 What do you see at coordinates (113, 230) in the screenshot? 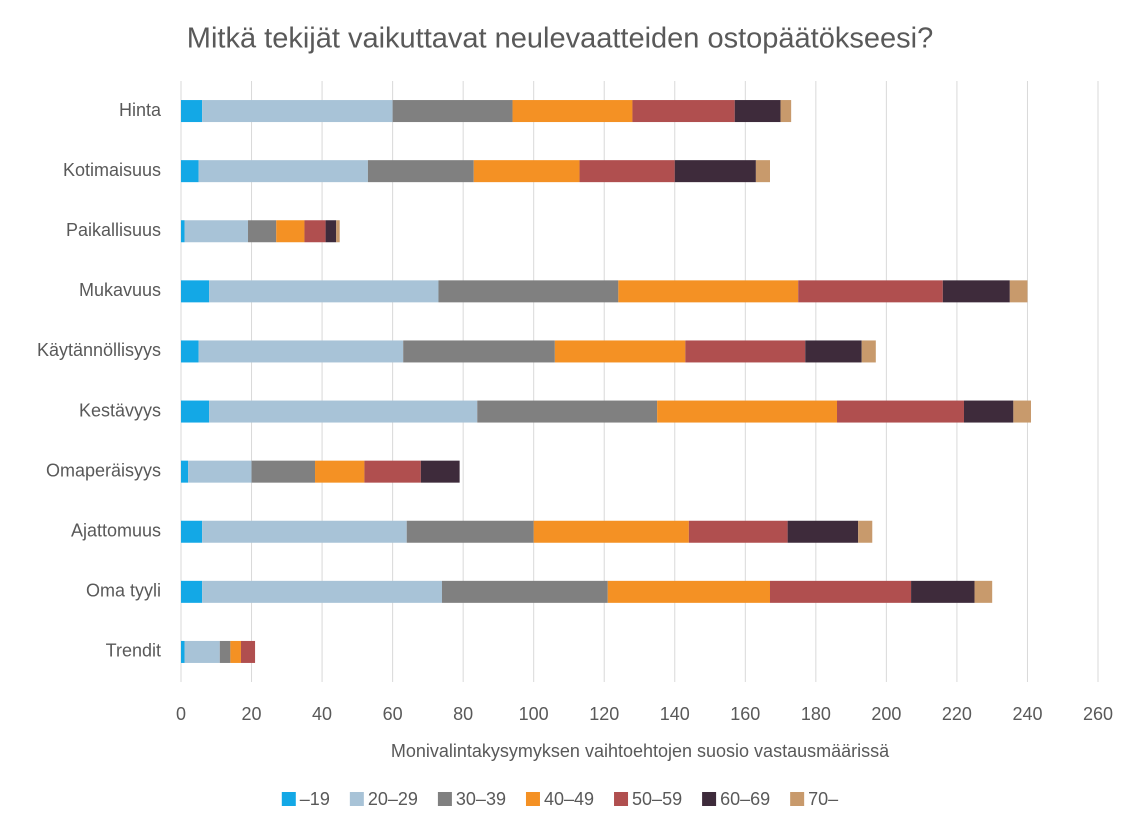
I see `y-tick-label: Paikallisuus` at bounding box center [113, 230].